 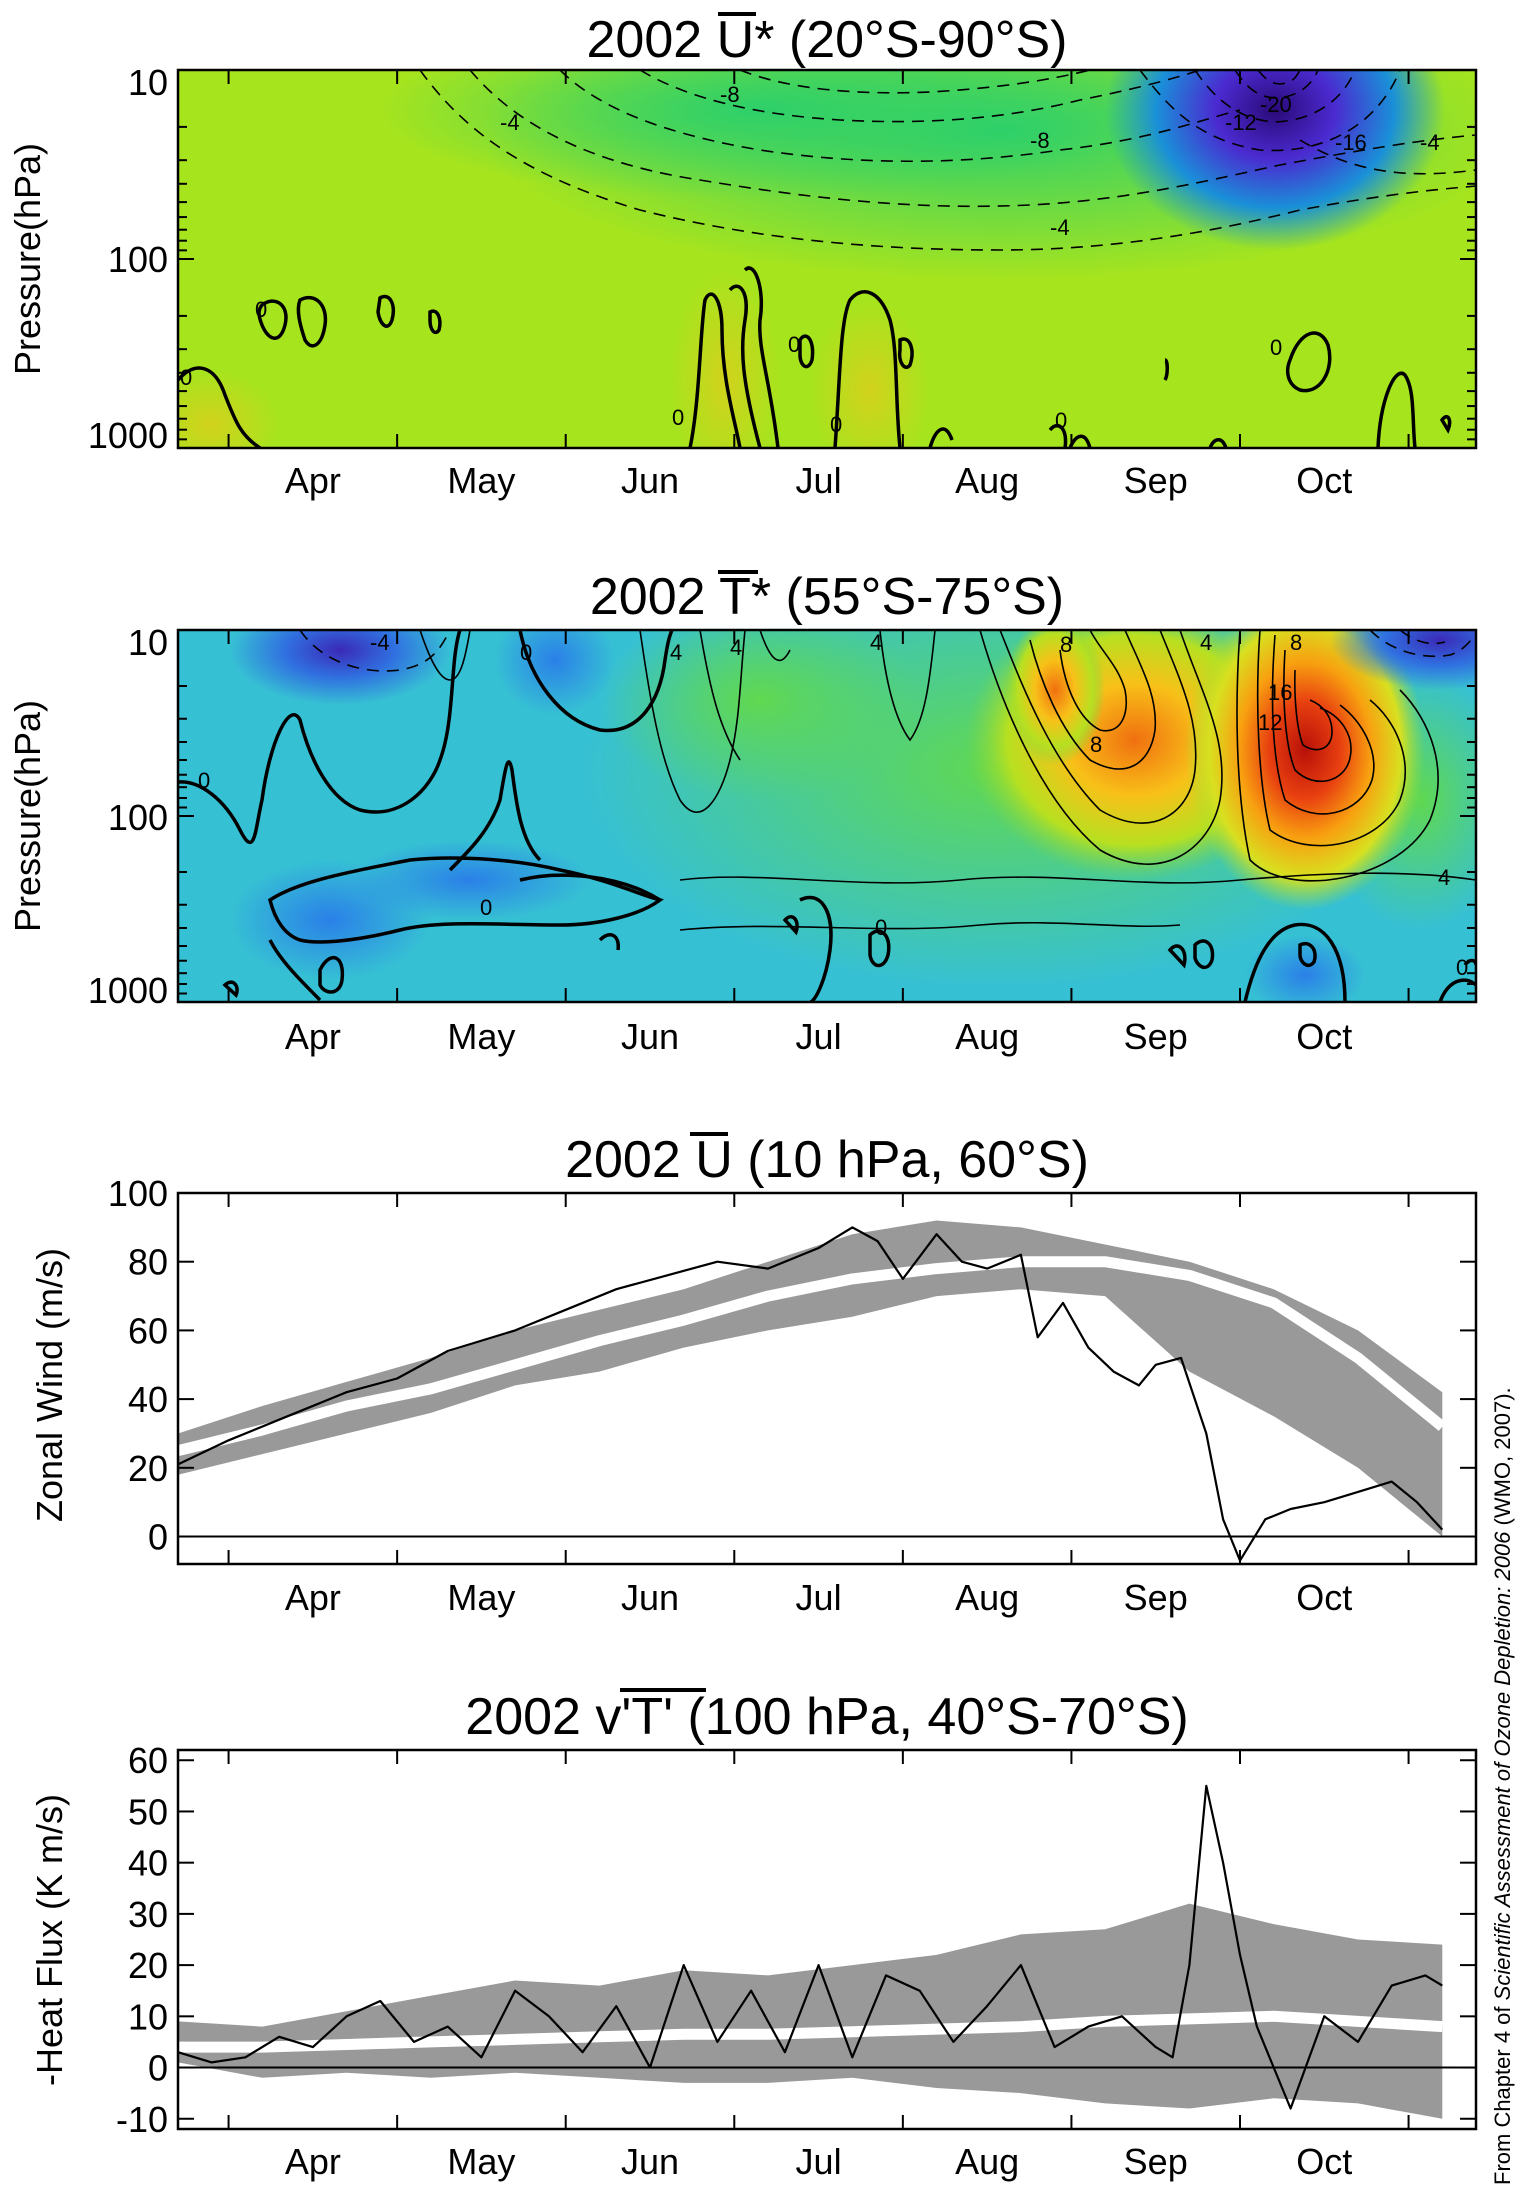 What do you see at coordinates (148, 1468) in the screenshot?
I see `y-tick-label: 20` at bounding box center [148, 1468].